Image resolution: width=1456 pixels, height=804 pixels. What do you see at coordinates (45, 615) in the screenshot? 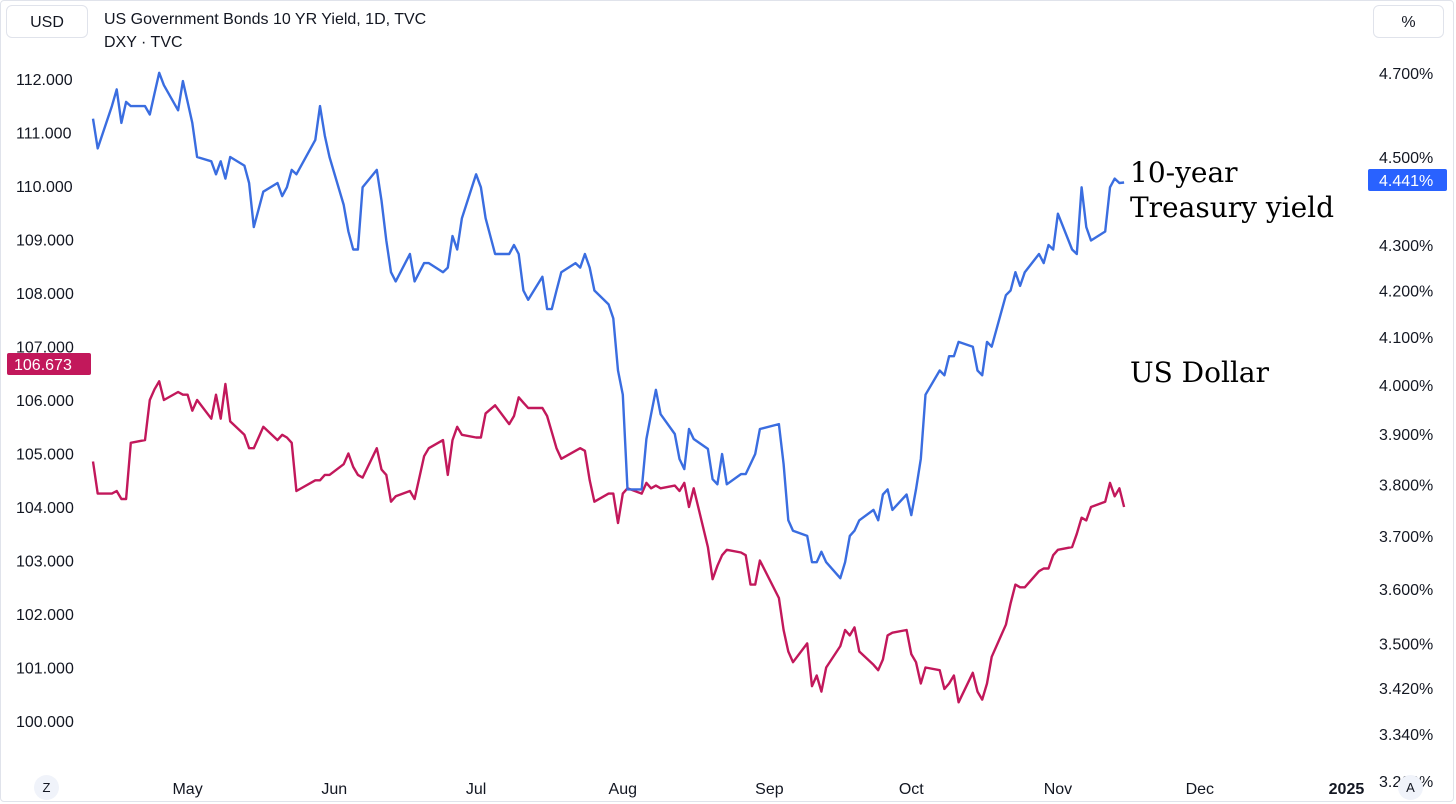
I see `left-axis-tick-10: 102.000` at bounding box center [45, 615].